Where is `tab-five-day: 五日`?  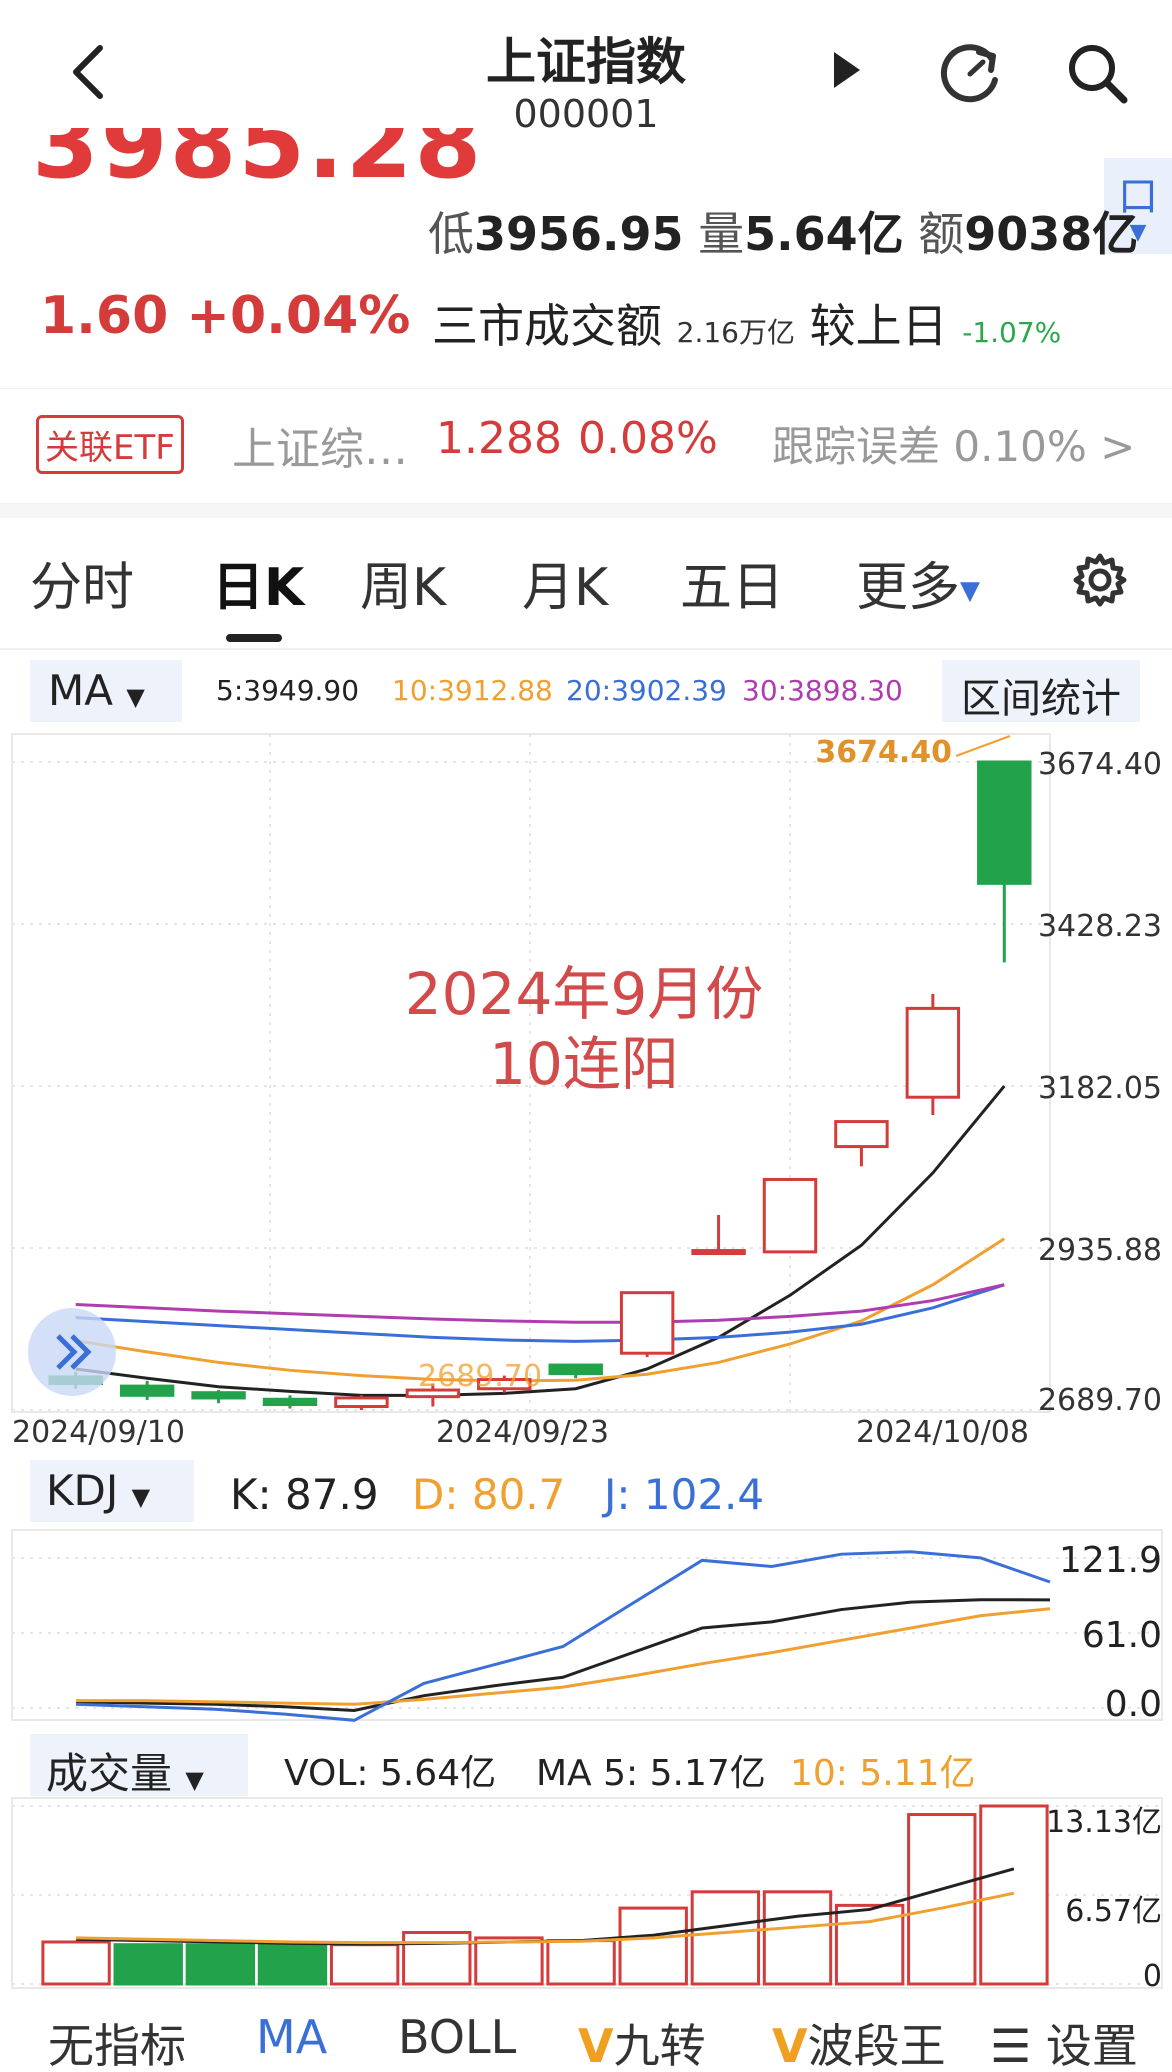 tab-five-day: 五日 is located at coordinates (732, 588).